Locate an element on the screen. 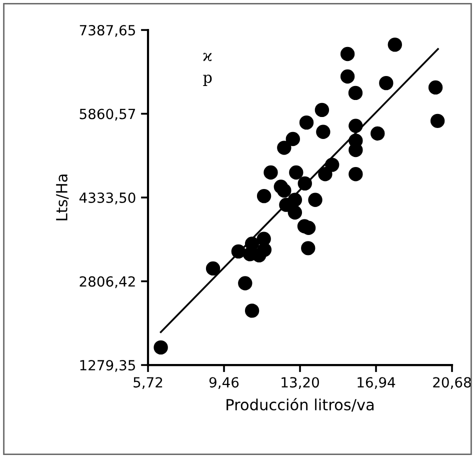 This screenshot has width=475, height=458. y-axis-title: Lts/Ha is located at coordinates (62, 197).